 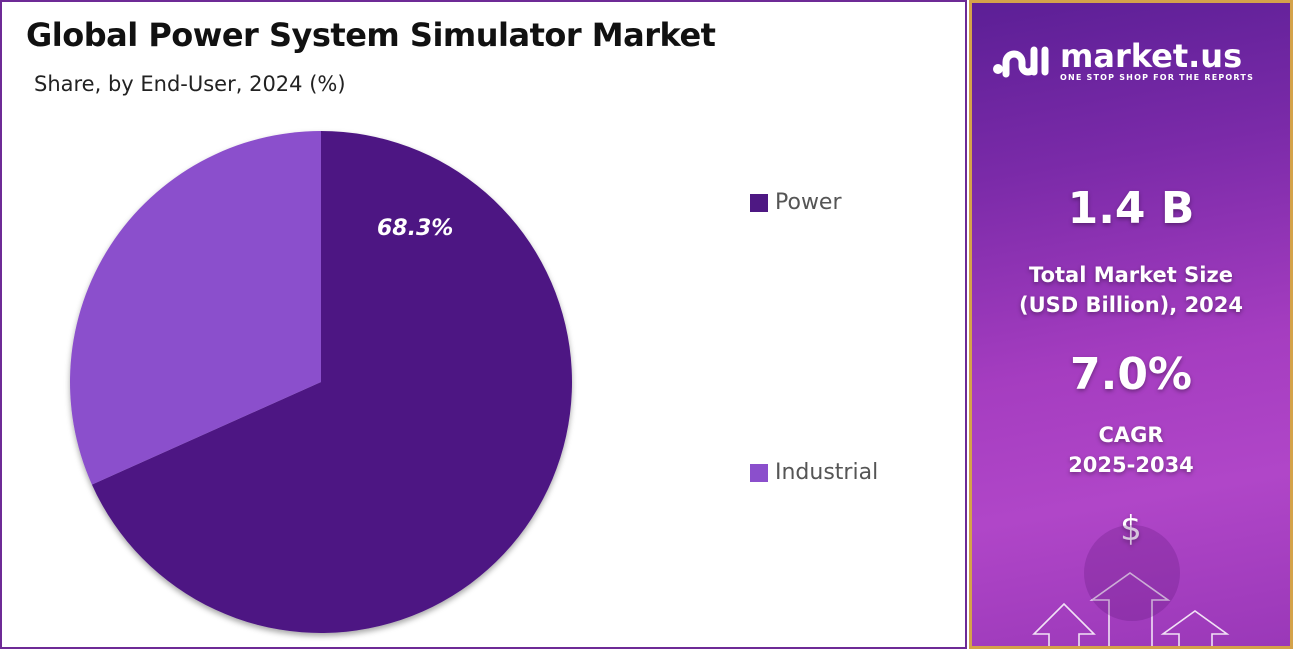 I want to click on cagr-value: 7.0%, so click(x=1131, y=374).